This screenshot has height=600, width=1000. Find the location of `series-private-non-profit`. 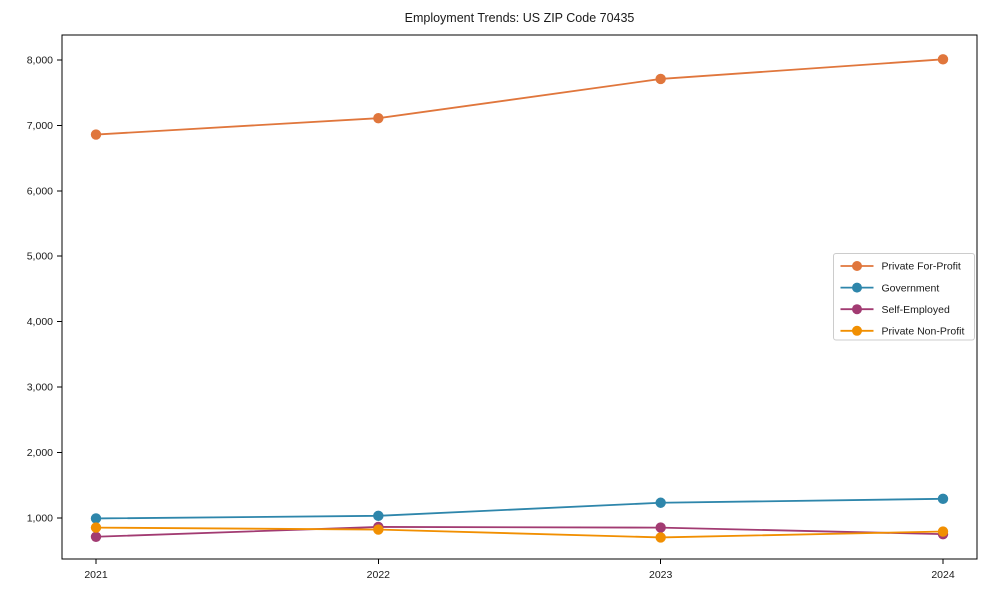

series-private-non-profit is located at coordinates (519, 532).